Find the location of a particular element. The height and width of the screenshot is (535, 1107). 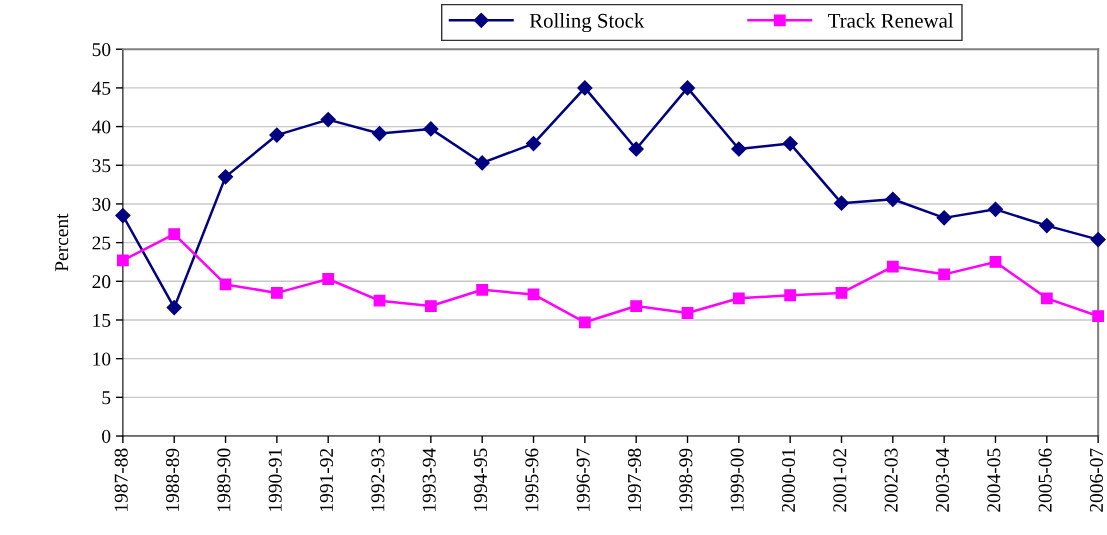

y-tick-label: 50 is located at coordinates (101, 50).